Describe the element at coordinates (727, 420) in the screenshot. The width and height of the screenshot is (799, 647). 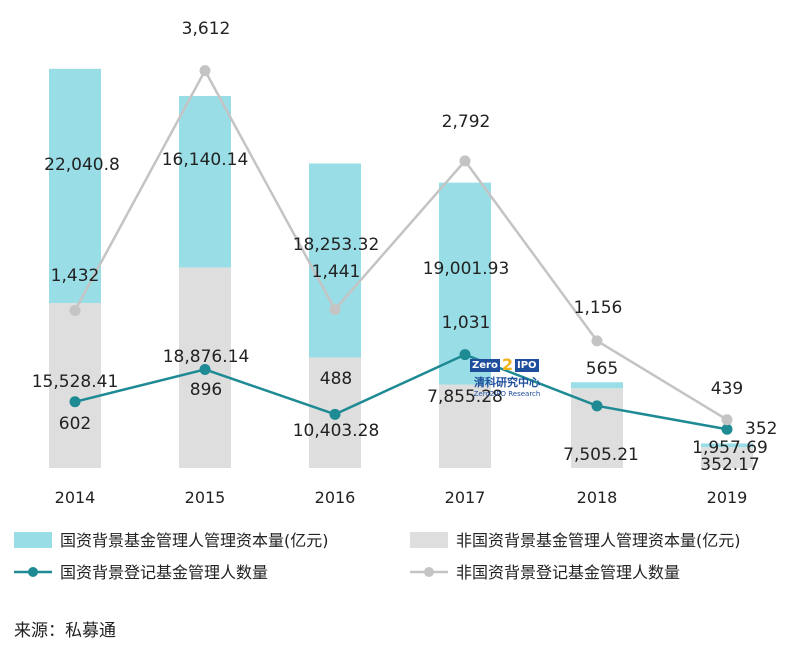
I see `point-nonstate-count-2019` at that location.